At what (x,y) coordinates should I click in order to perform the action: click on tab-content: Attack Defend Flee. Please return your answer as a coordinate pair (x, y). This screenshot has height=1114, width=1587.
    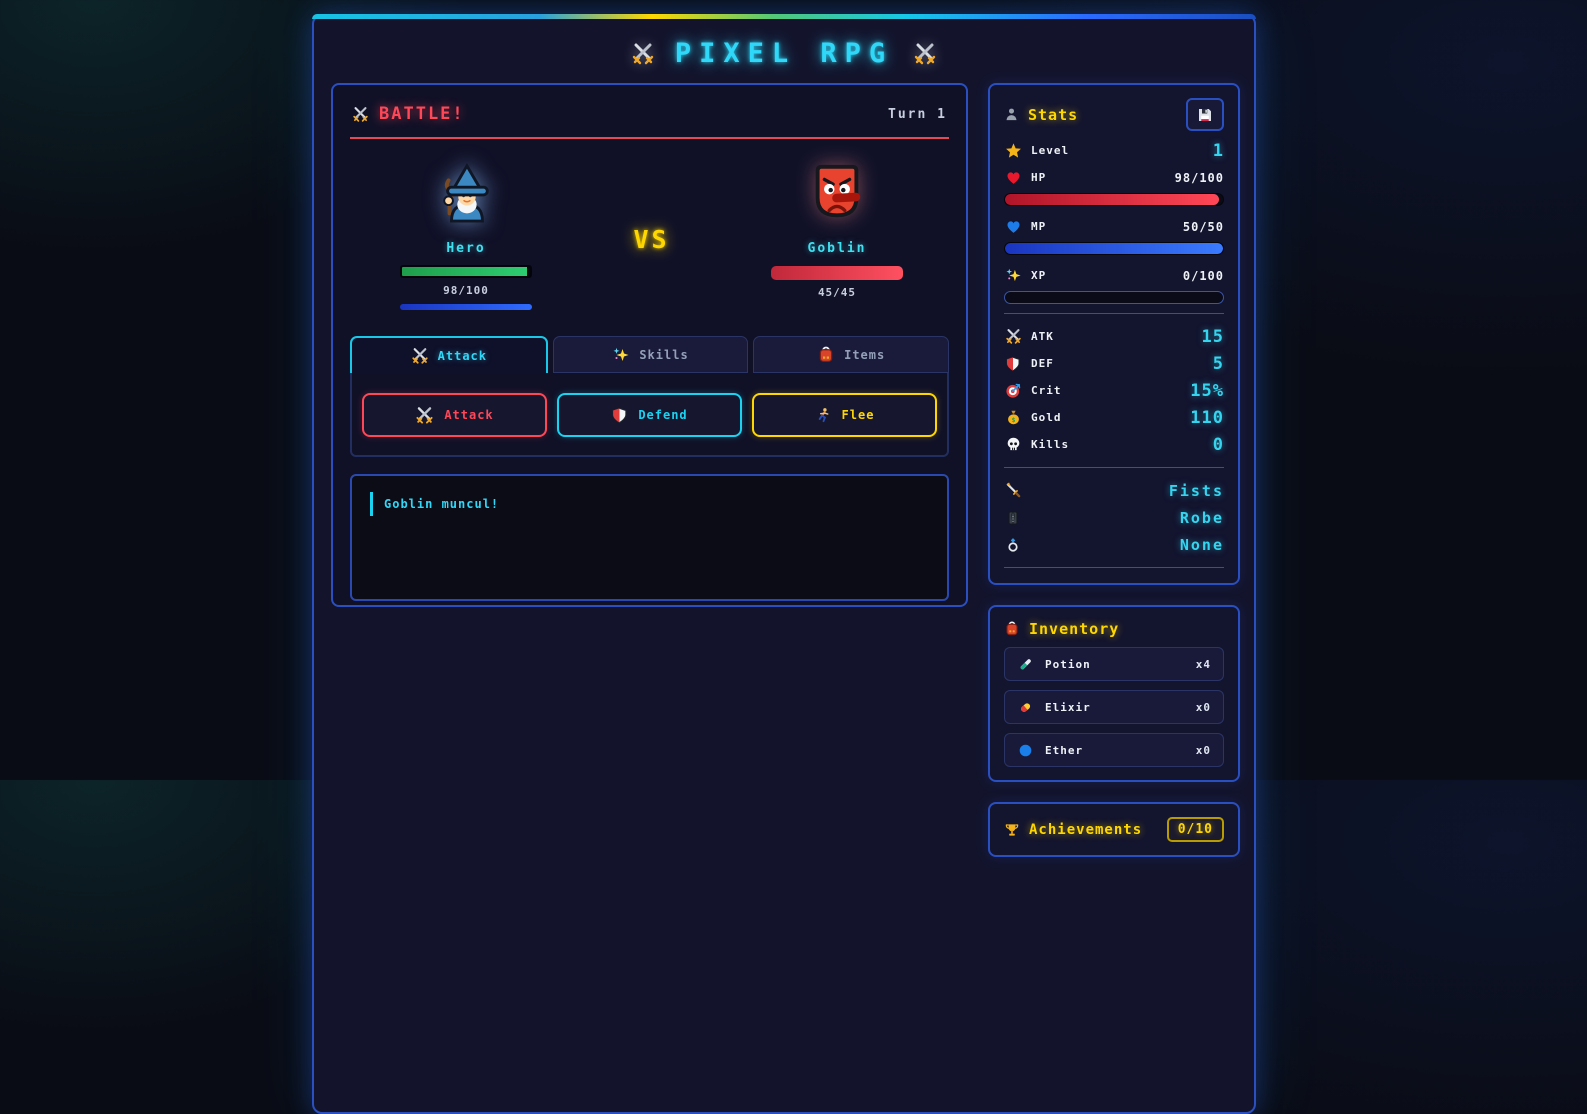
    Looking at the image, I should click on (649, 415).